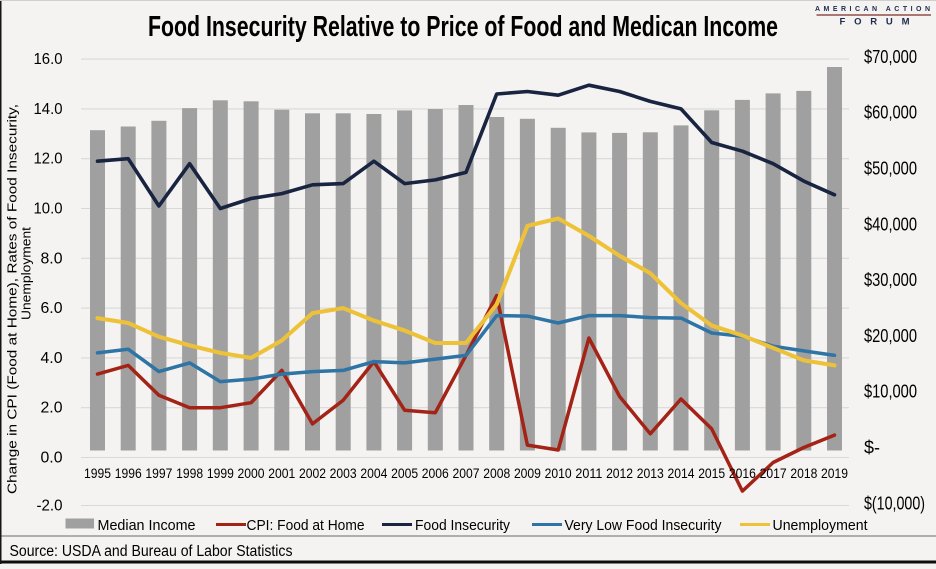 The height and width of the screenshot is (569, 936). What do you see at coordinates (52, 408) in the screenshot?
I see `svg-text: 2.0` at bounding box center [52, 408].